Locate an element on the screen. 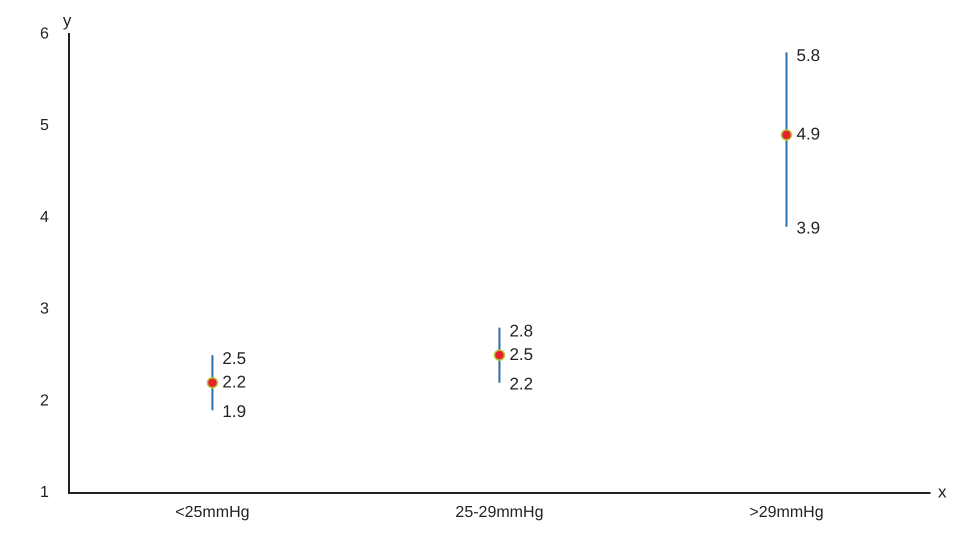  annotation: 2.5 is located at coordinates (234, 358).